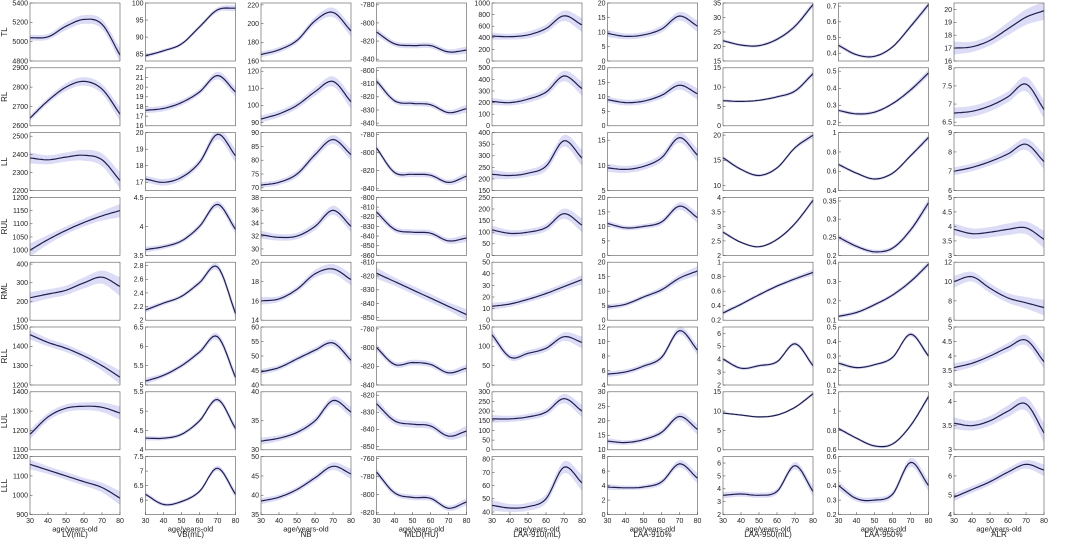  What do you see at coordinates (484, 15) in the screenshot?
I see `y-tick-label: 800` at bounding box center [484, 15].